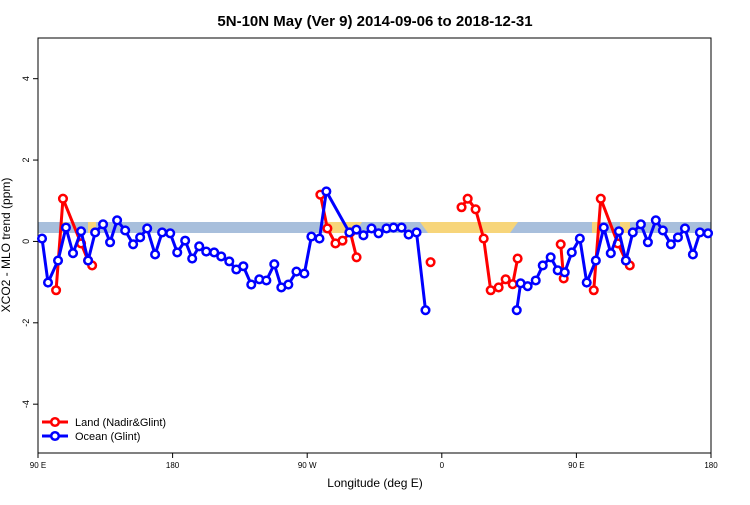 The image size is (750, 505). What do you see at coordinates (120, 423) in the screenshot?
I see `legend-label: Land (Nadir&Glint)` at bounding box center [120, 423].